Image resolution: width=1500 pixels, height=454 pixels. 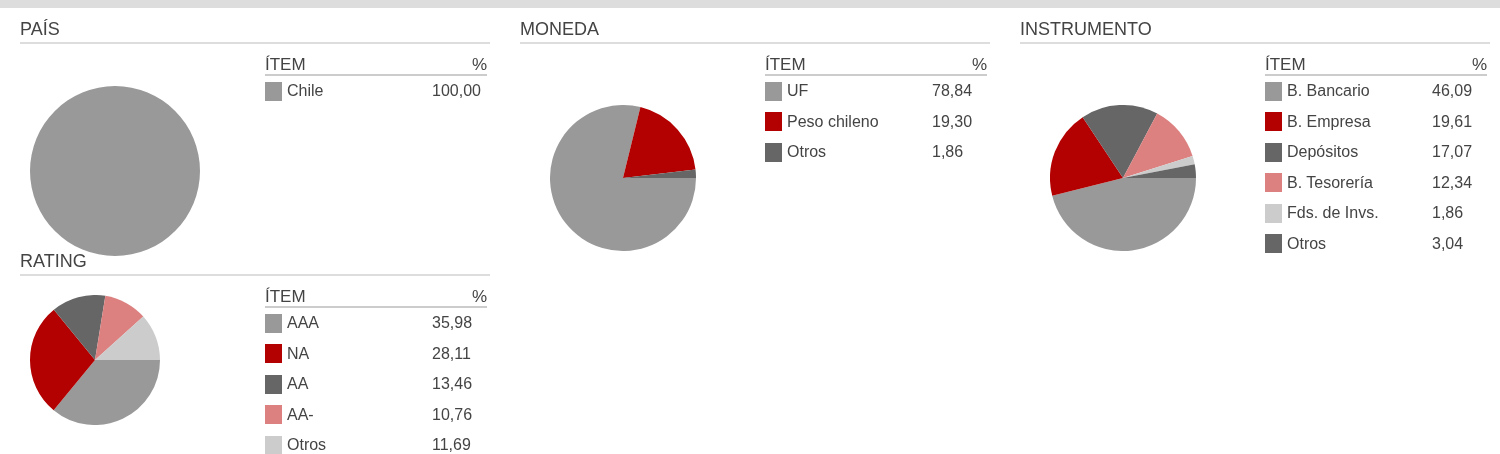 I want to click on data-label: 17,07, so click(x=1453, y=152).